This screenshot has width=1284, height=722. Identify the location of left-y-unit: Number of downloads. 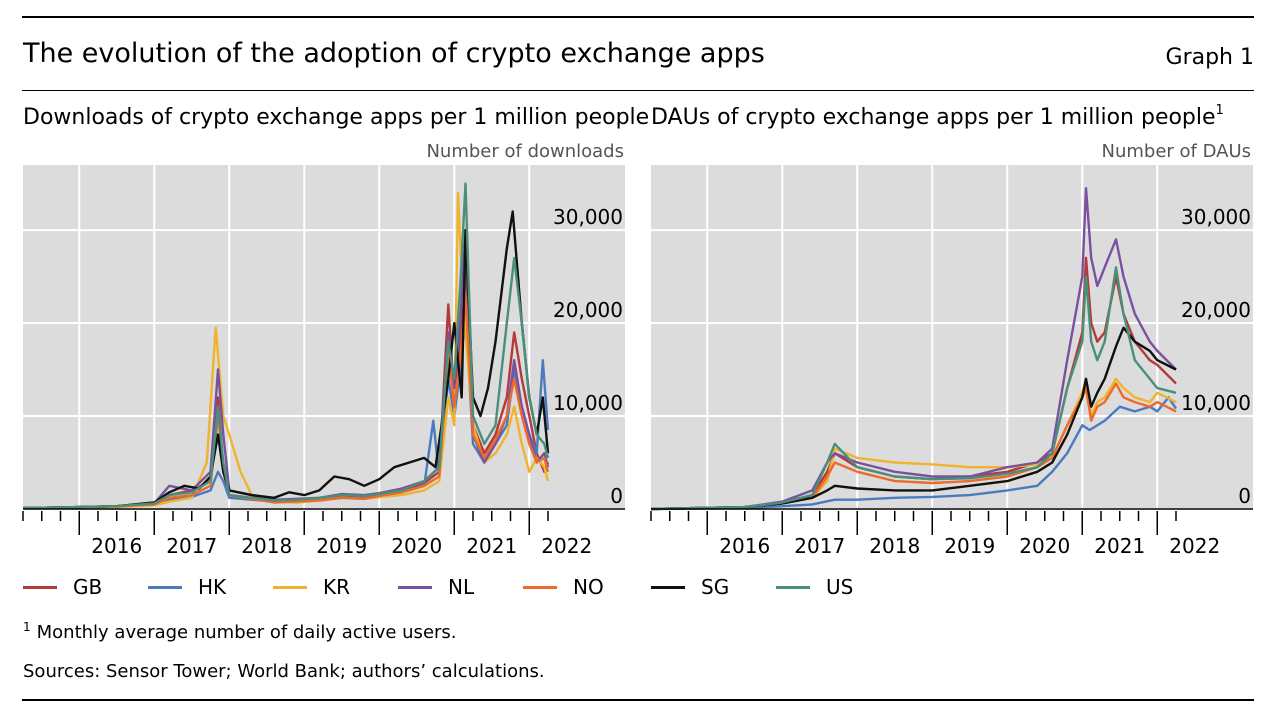
(525, 151).